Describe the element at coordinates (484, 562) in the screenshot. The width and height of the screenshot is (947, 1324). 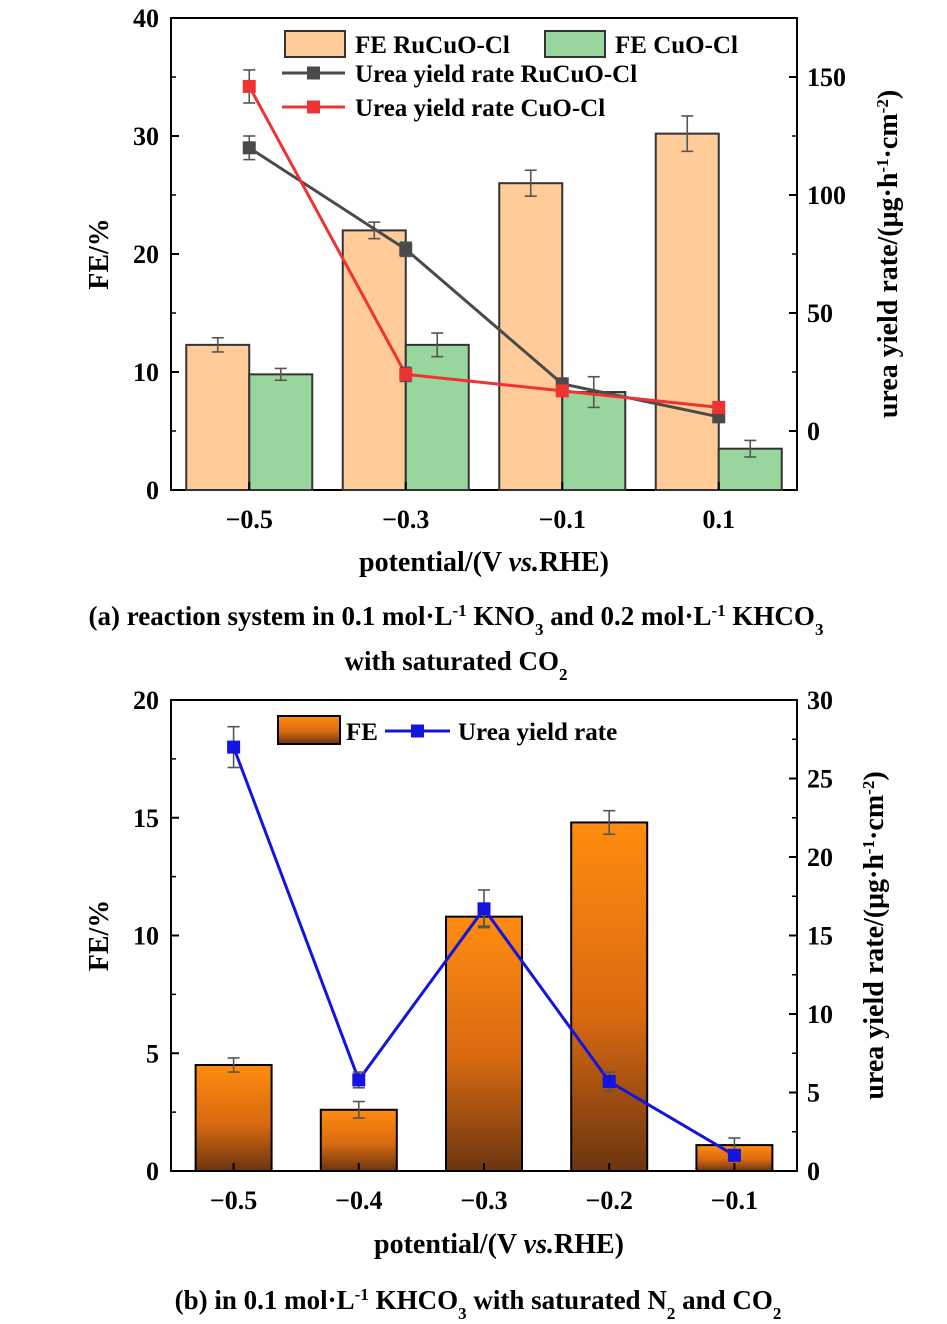
I see `x-axis-label-a: potential/(V vs.RHE)` at that location.